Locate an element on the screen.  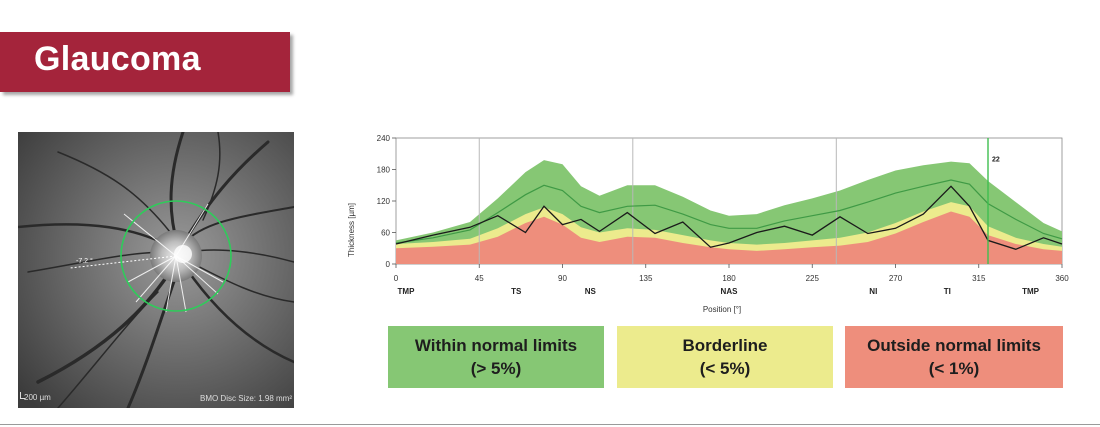
title-banner: Glaucoma is located at coordinates (145, 62).